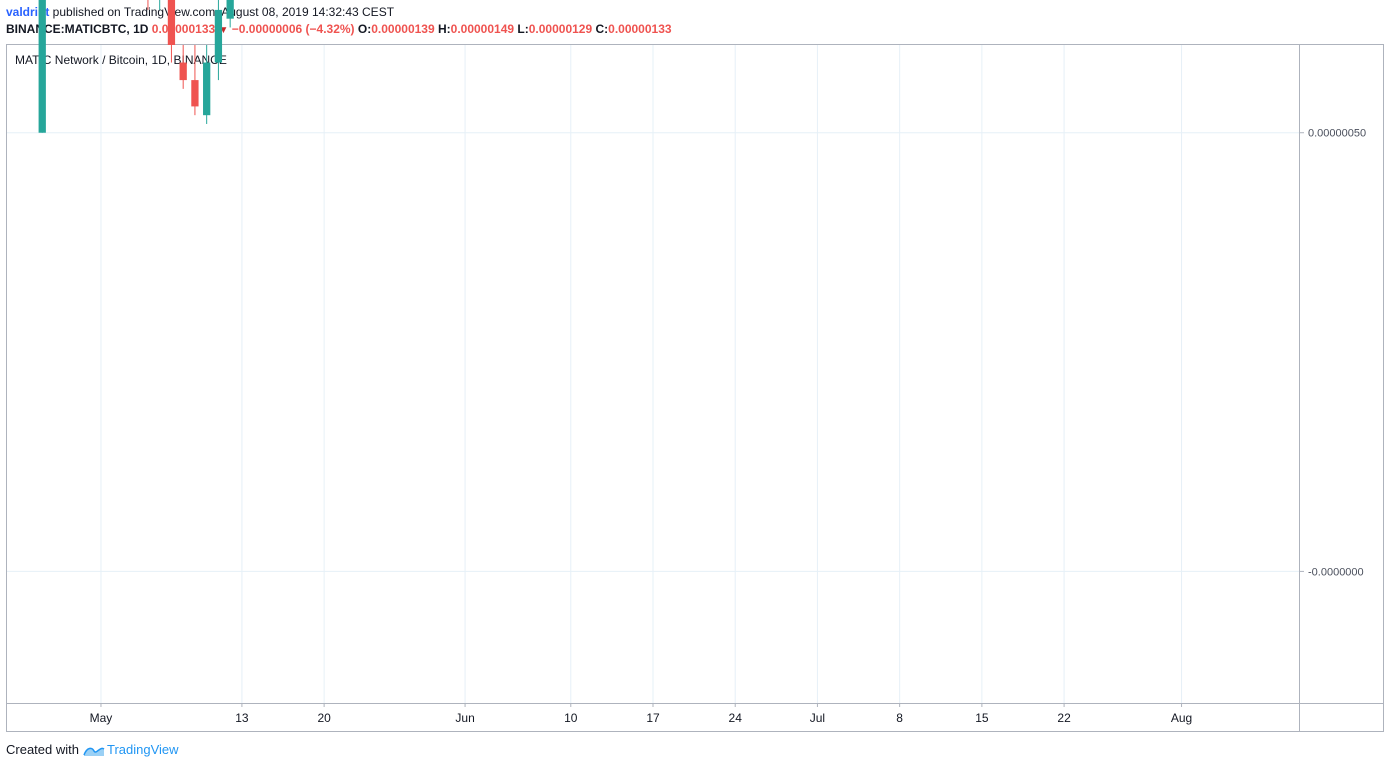  Describe the element at coordinates (482, 29) in the screenshot. I see `ohlc-high: 0.00000149` at that location.